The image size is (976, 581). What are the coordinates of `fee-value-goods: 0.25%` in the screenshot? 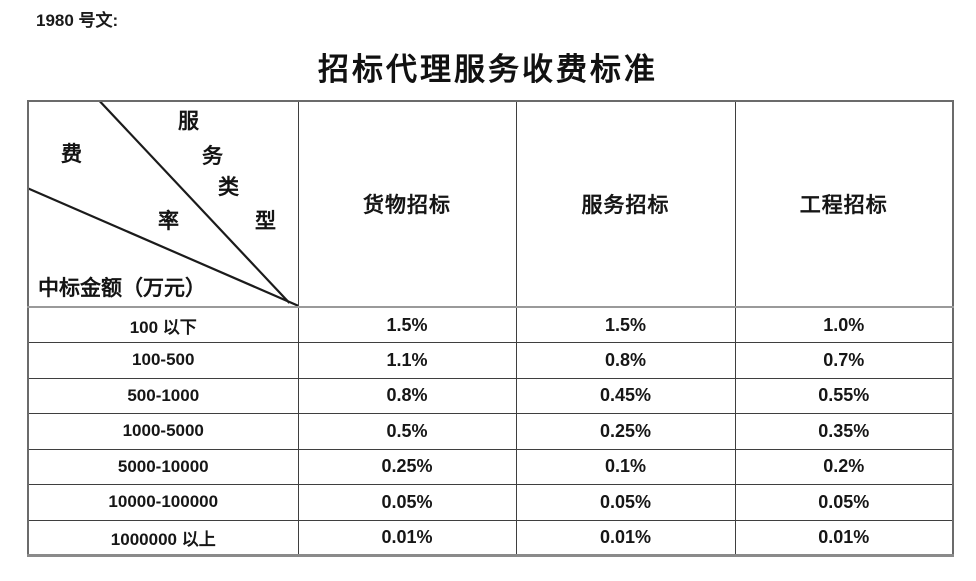 It's located at (407, 466).